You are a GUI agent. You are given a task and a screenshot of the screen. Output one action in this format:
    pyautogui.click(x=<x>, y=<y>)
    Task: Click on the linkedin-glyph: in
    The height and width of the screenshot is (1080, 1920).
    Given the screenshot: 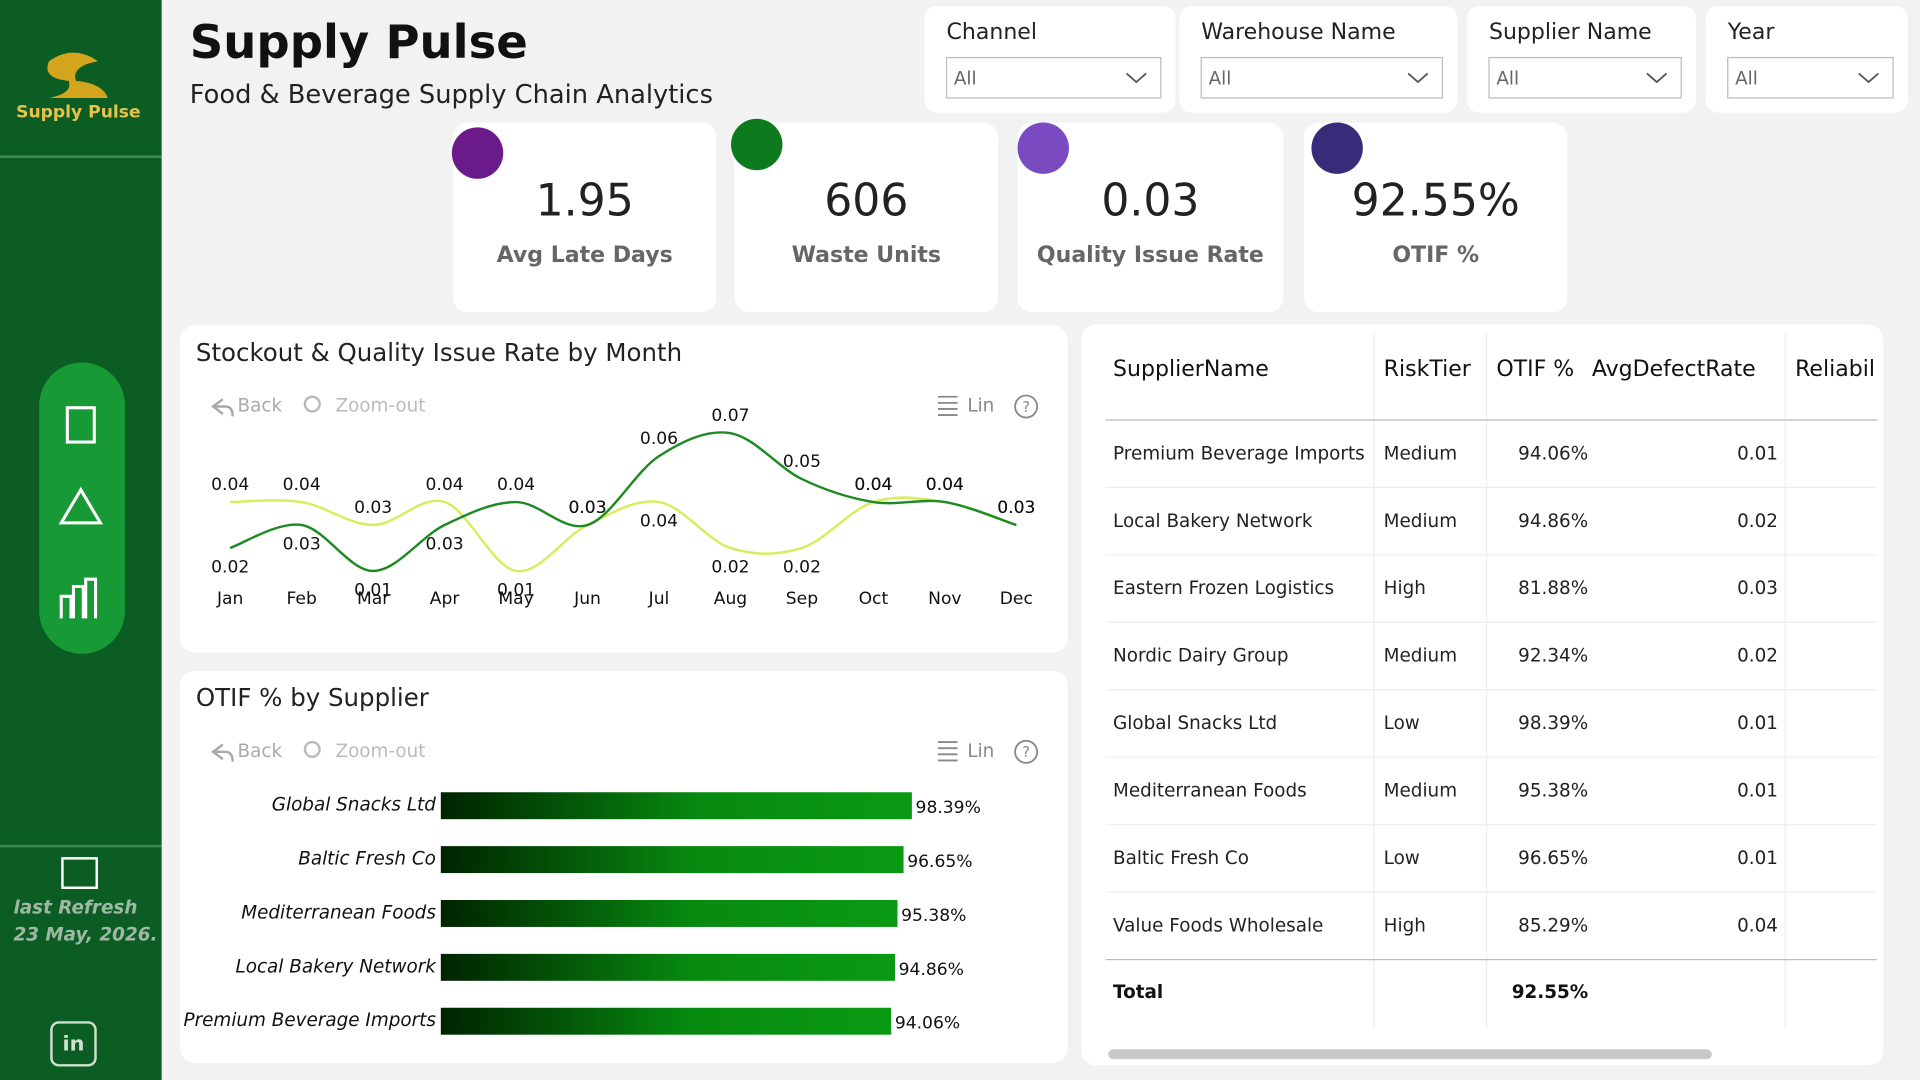 What is the action you would take?
    pyautogui.click(x=74, y=1043)
    